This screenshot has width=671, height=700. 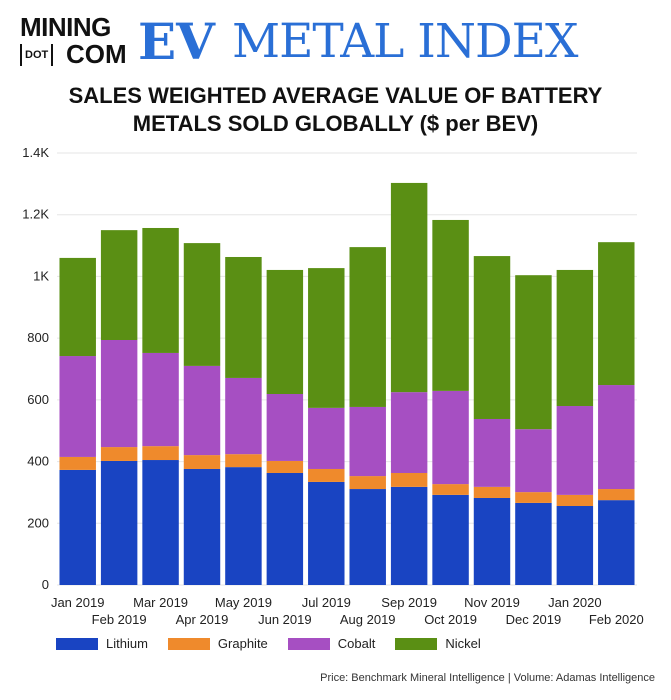 What do you see at coordinates (176, 41) in the screenshot?
I see `logo-ev: EV` at bounding box center [176, 41].